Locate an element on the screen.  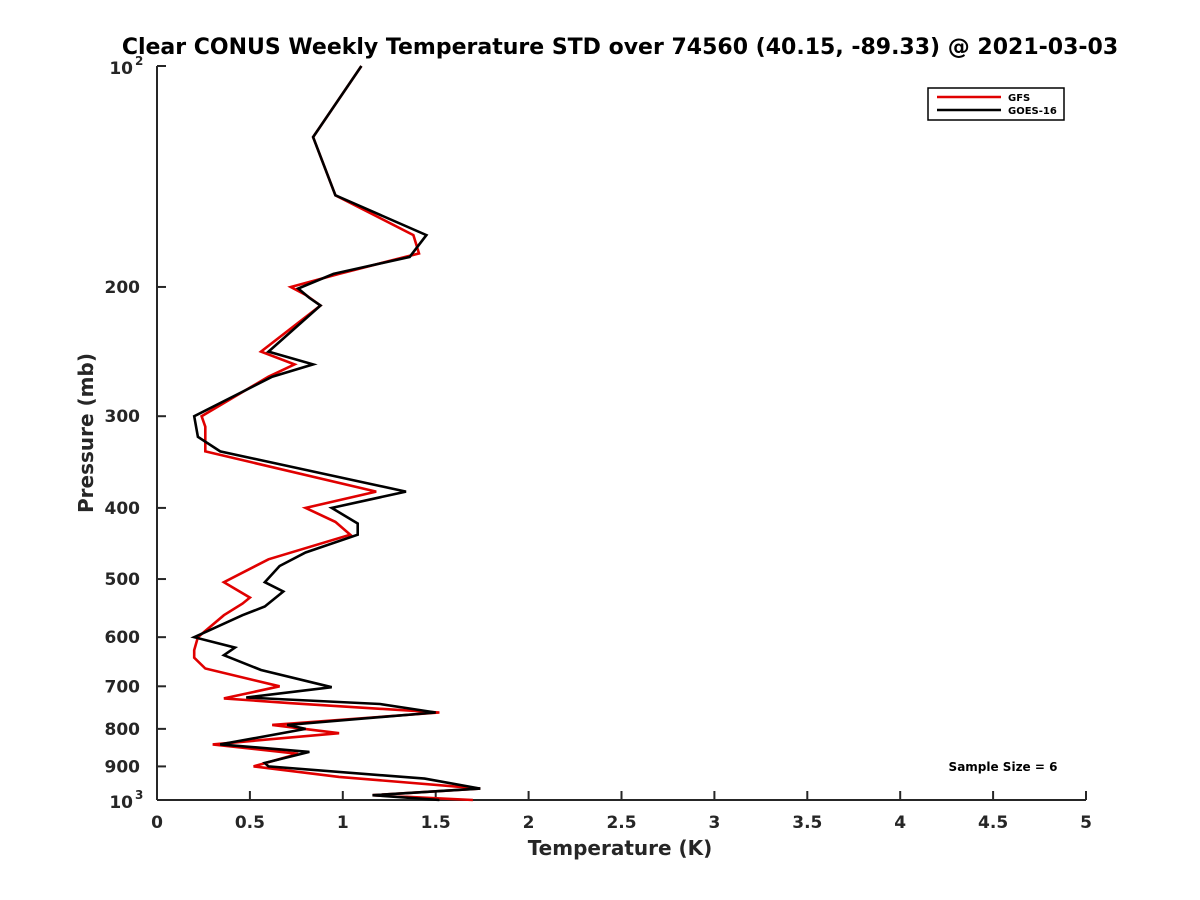
y-tick-label: 800 is located at coordinates (123, 730).